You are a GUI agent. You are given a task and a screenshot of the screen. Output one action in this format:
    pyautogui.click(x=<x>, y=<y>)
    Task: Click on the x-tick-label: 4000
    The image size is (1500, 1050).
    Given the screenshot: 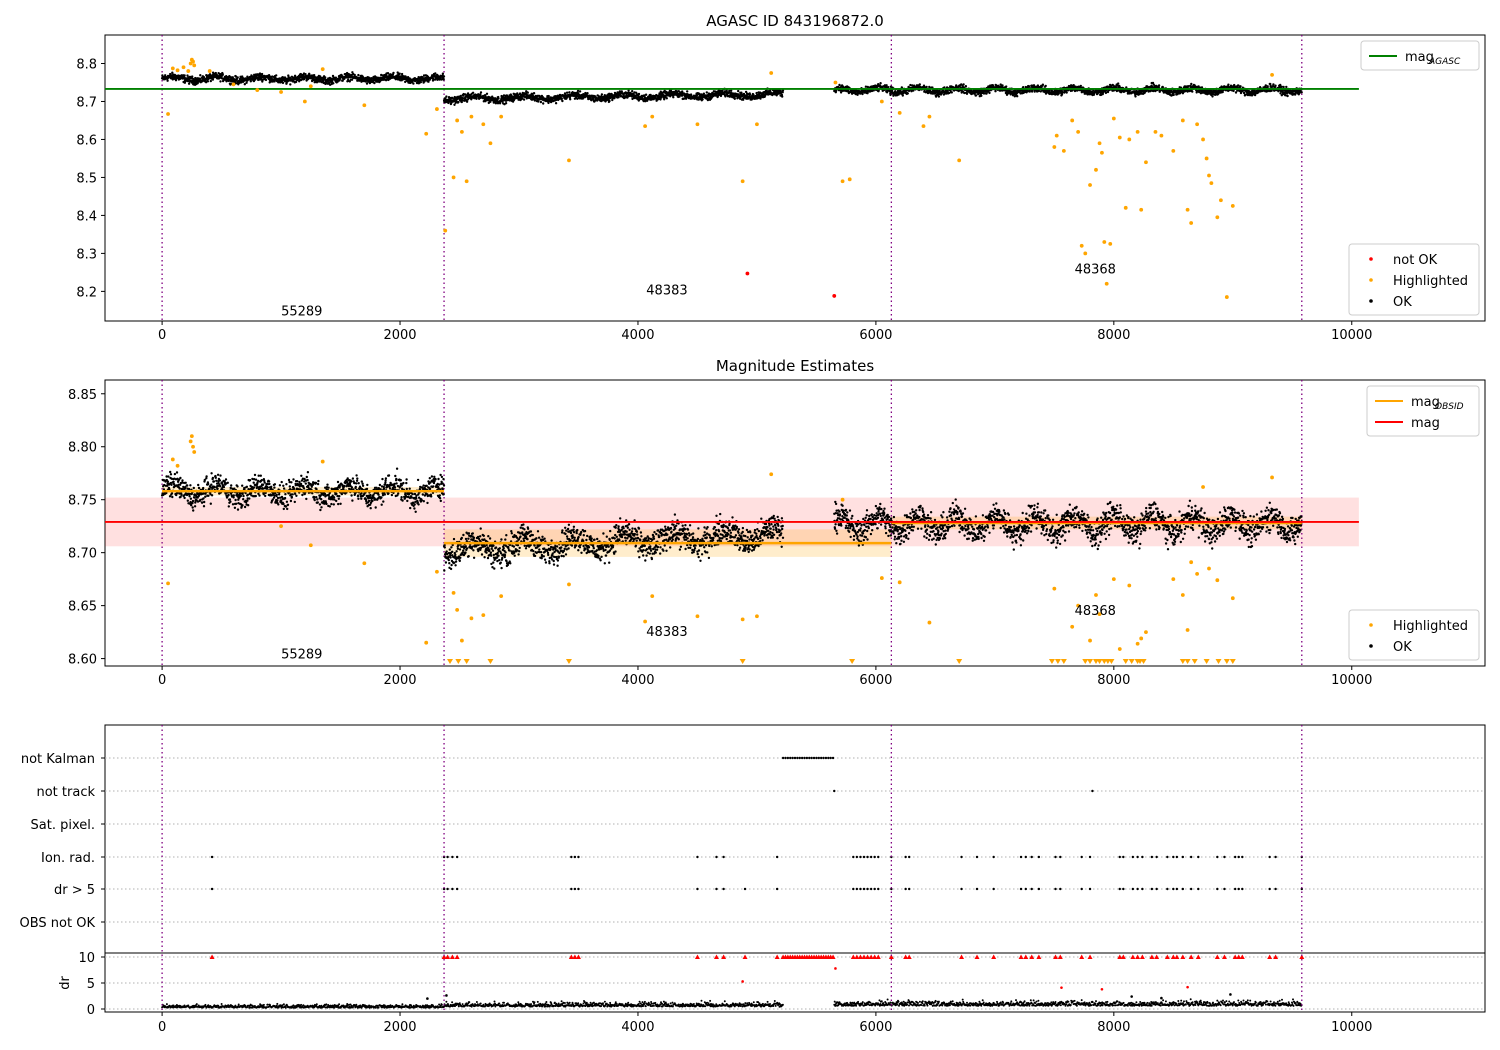 What is the action you would take?
    pyautogui.click(x=637, y=680)
    